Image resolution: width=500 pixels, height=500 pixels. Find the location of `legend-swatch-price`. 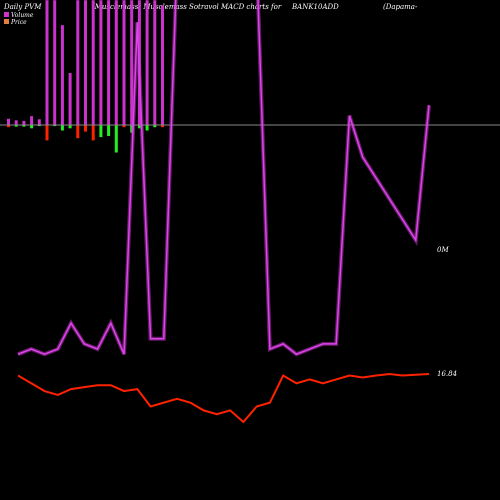

legend-swatch-price is located at coordinates (6, 21).